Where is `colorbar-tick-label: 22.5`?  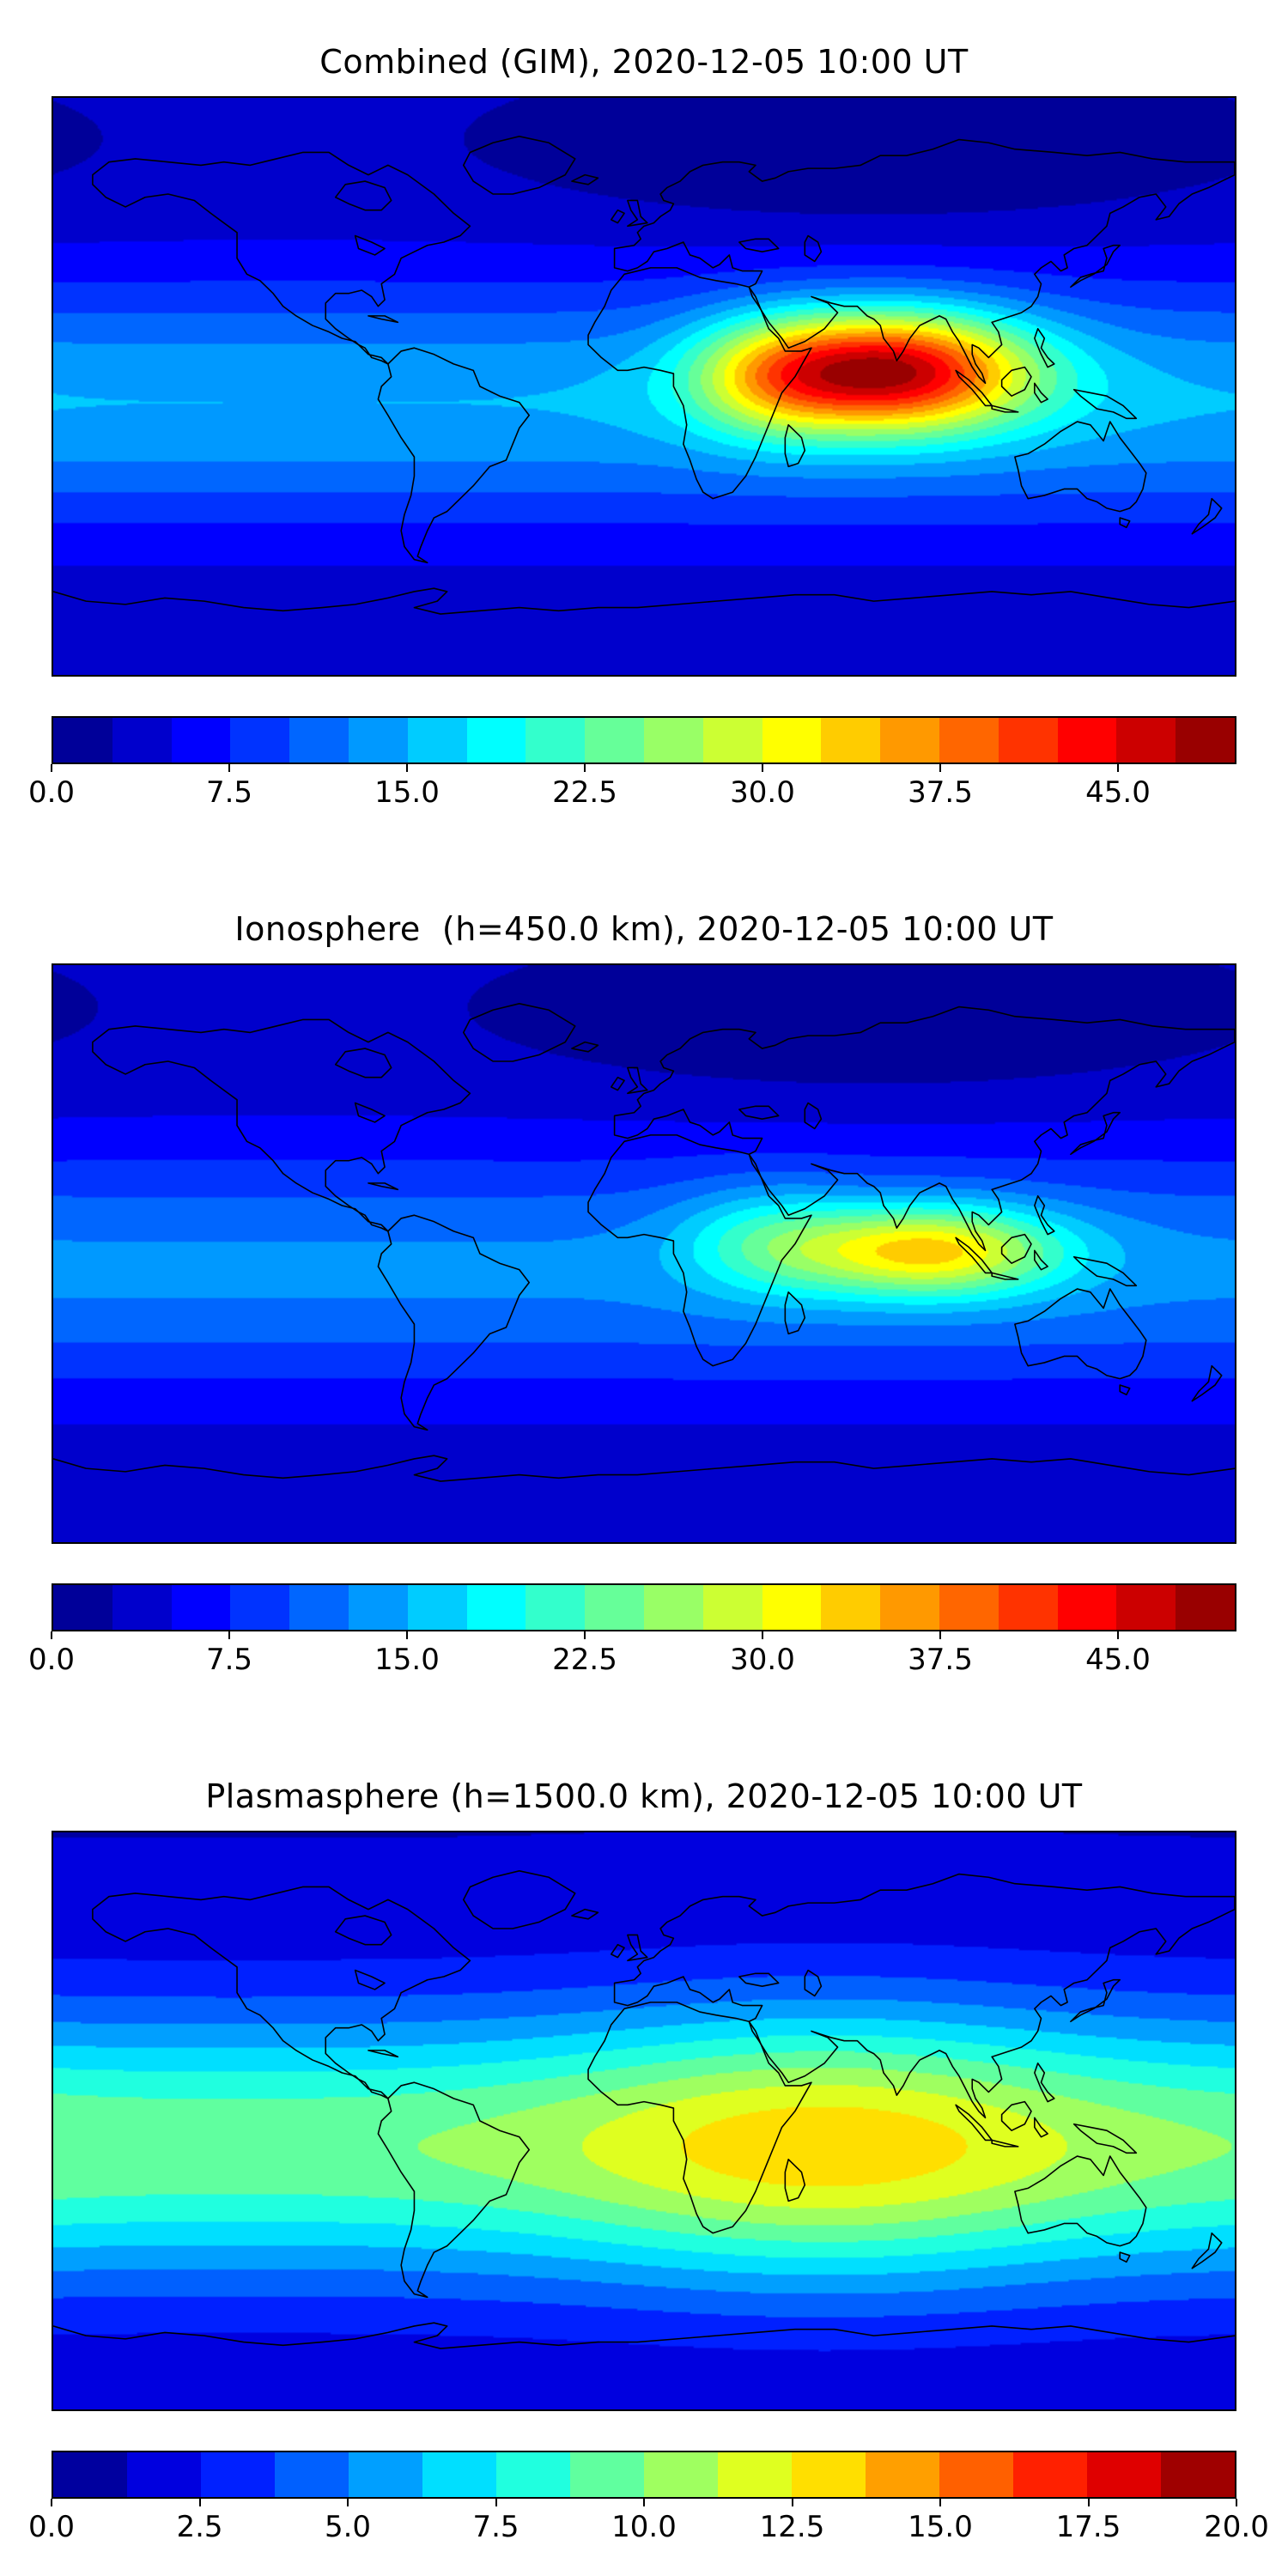
colorbar-tick-label: 22.5 is located at coordinates (585, 1660).